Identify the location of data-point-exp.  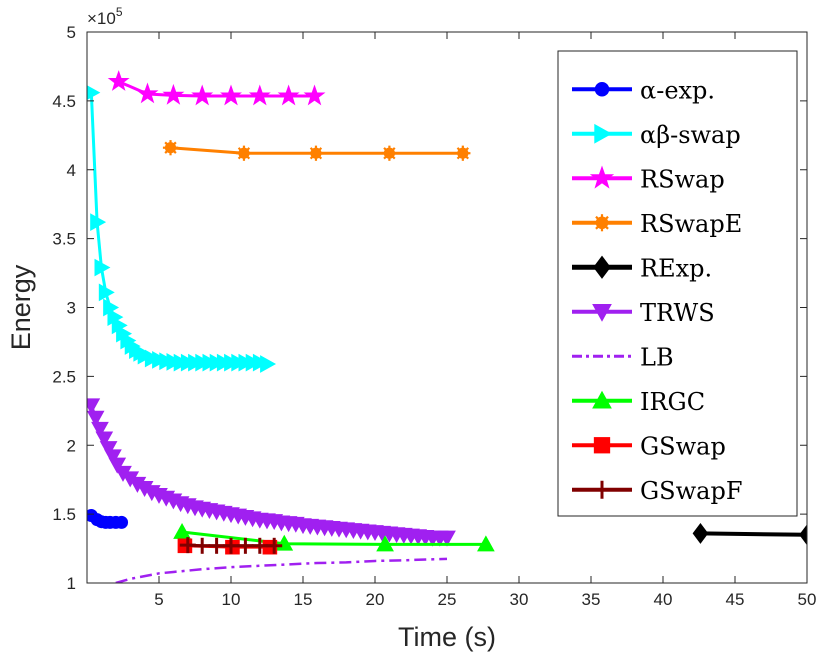
(122, 522).